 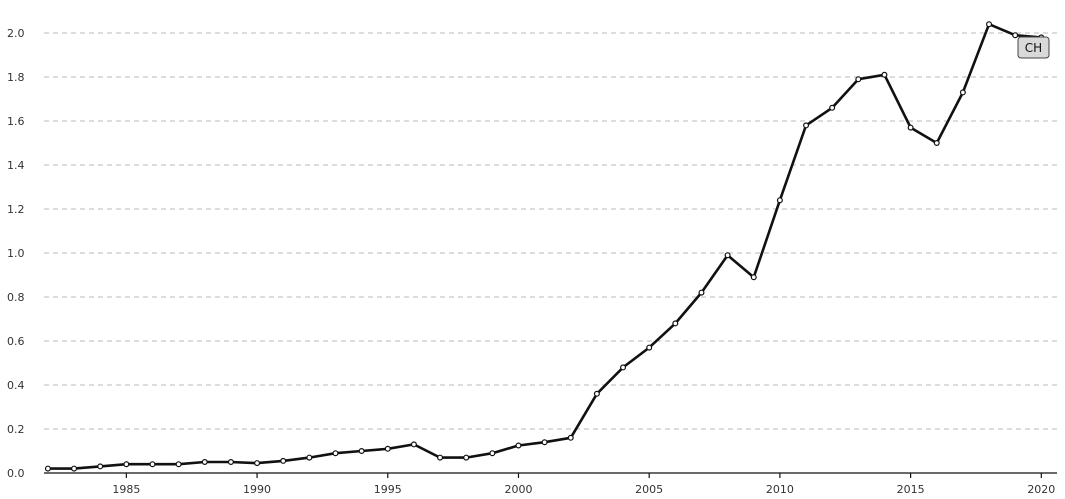 I want to click on y-tick-label: 1.6, so click(x=16, y=121).